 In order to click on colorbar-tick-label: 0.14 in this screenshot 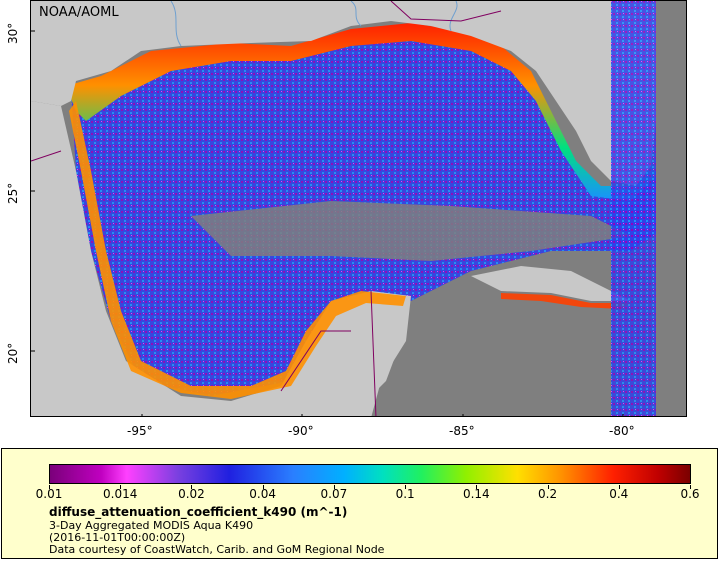, I will do `click(476, 494)`.